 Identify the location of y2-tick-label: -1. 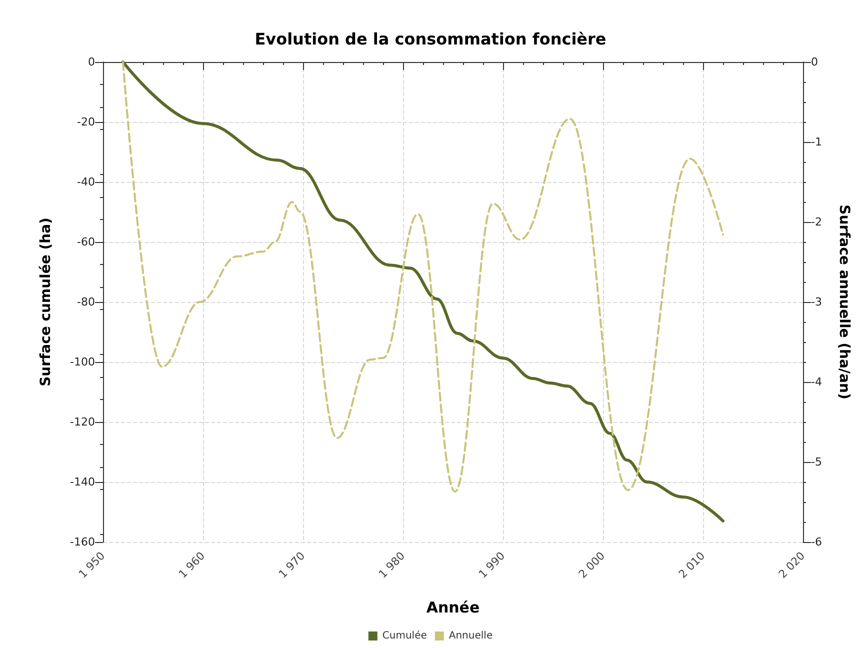
(816, 142).